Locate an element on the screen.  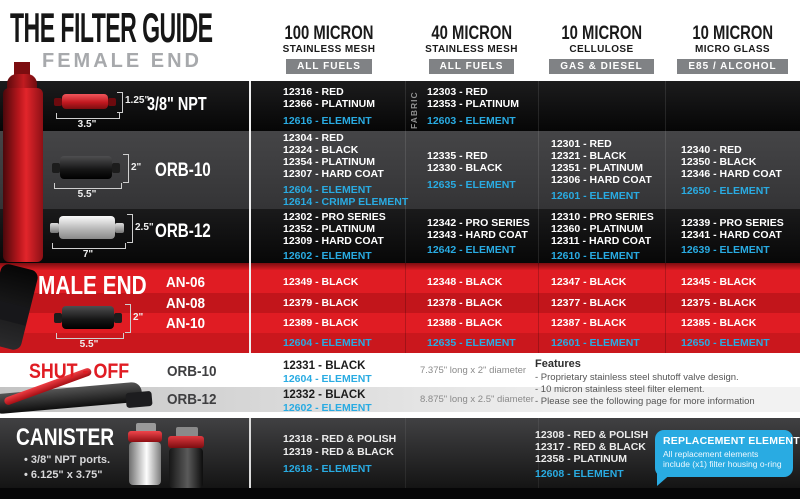
part-number: 12360 - PLATINUM is located at coordinates (597, 228).